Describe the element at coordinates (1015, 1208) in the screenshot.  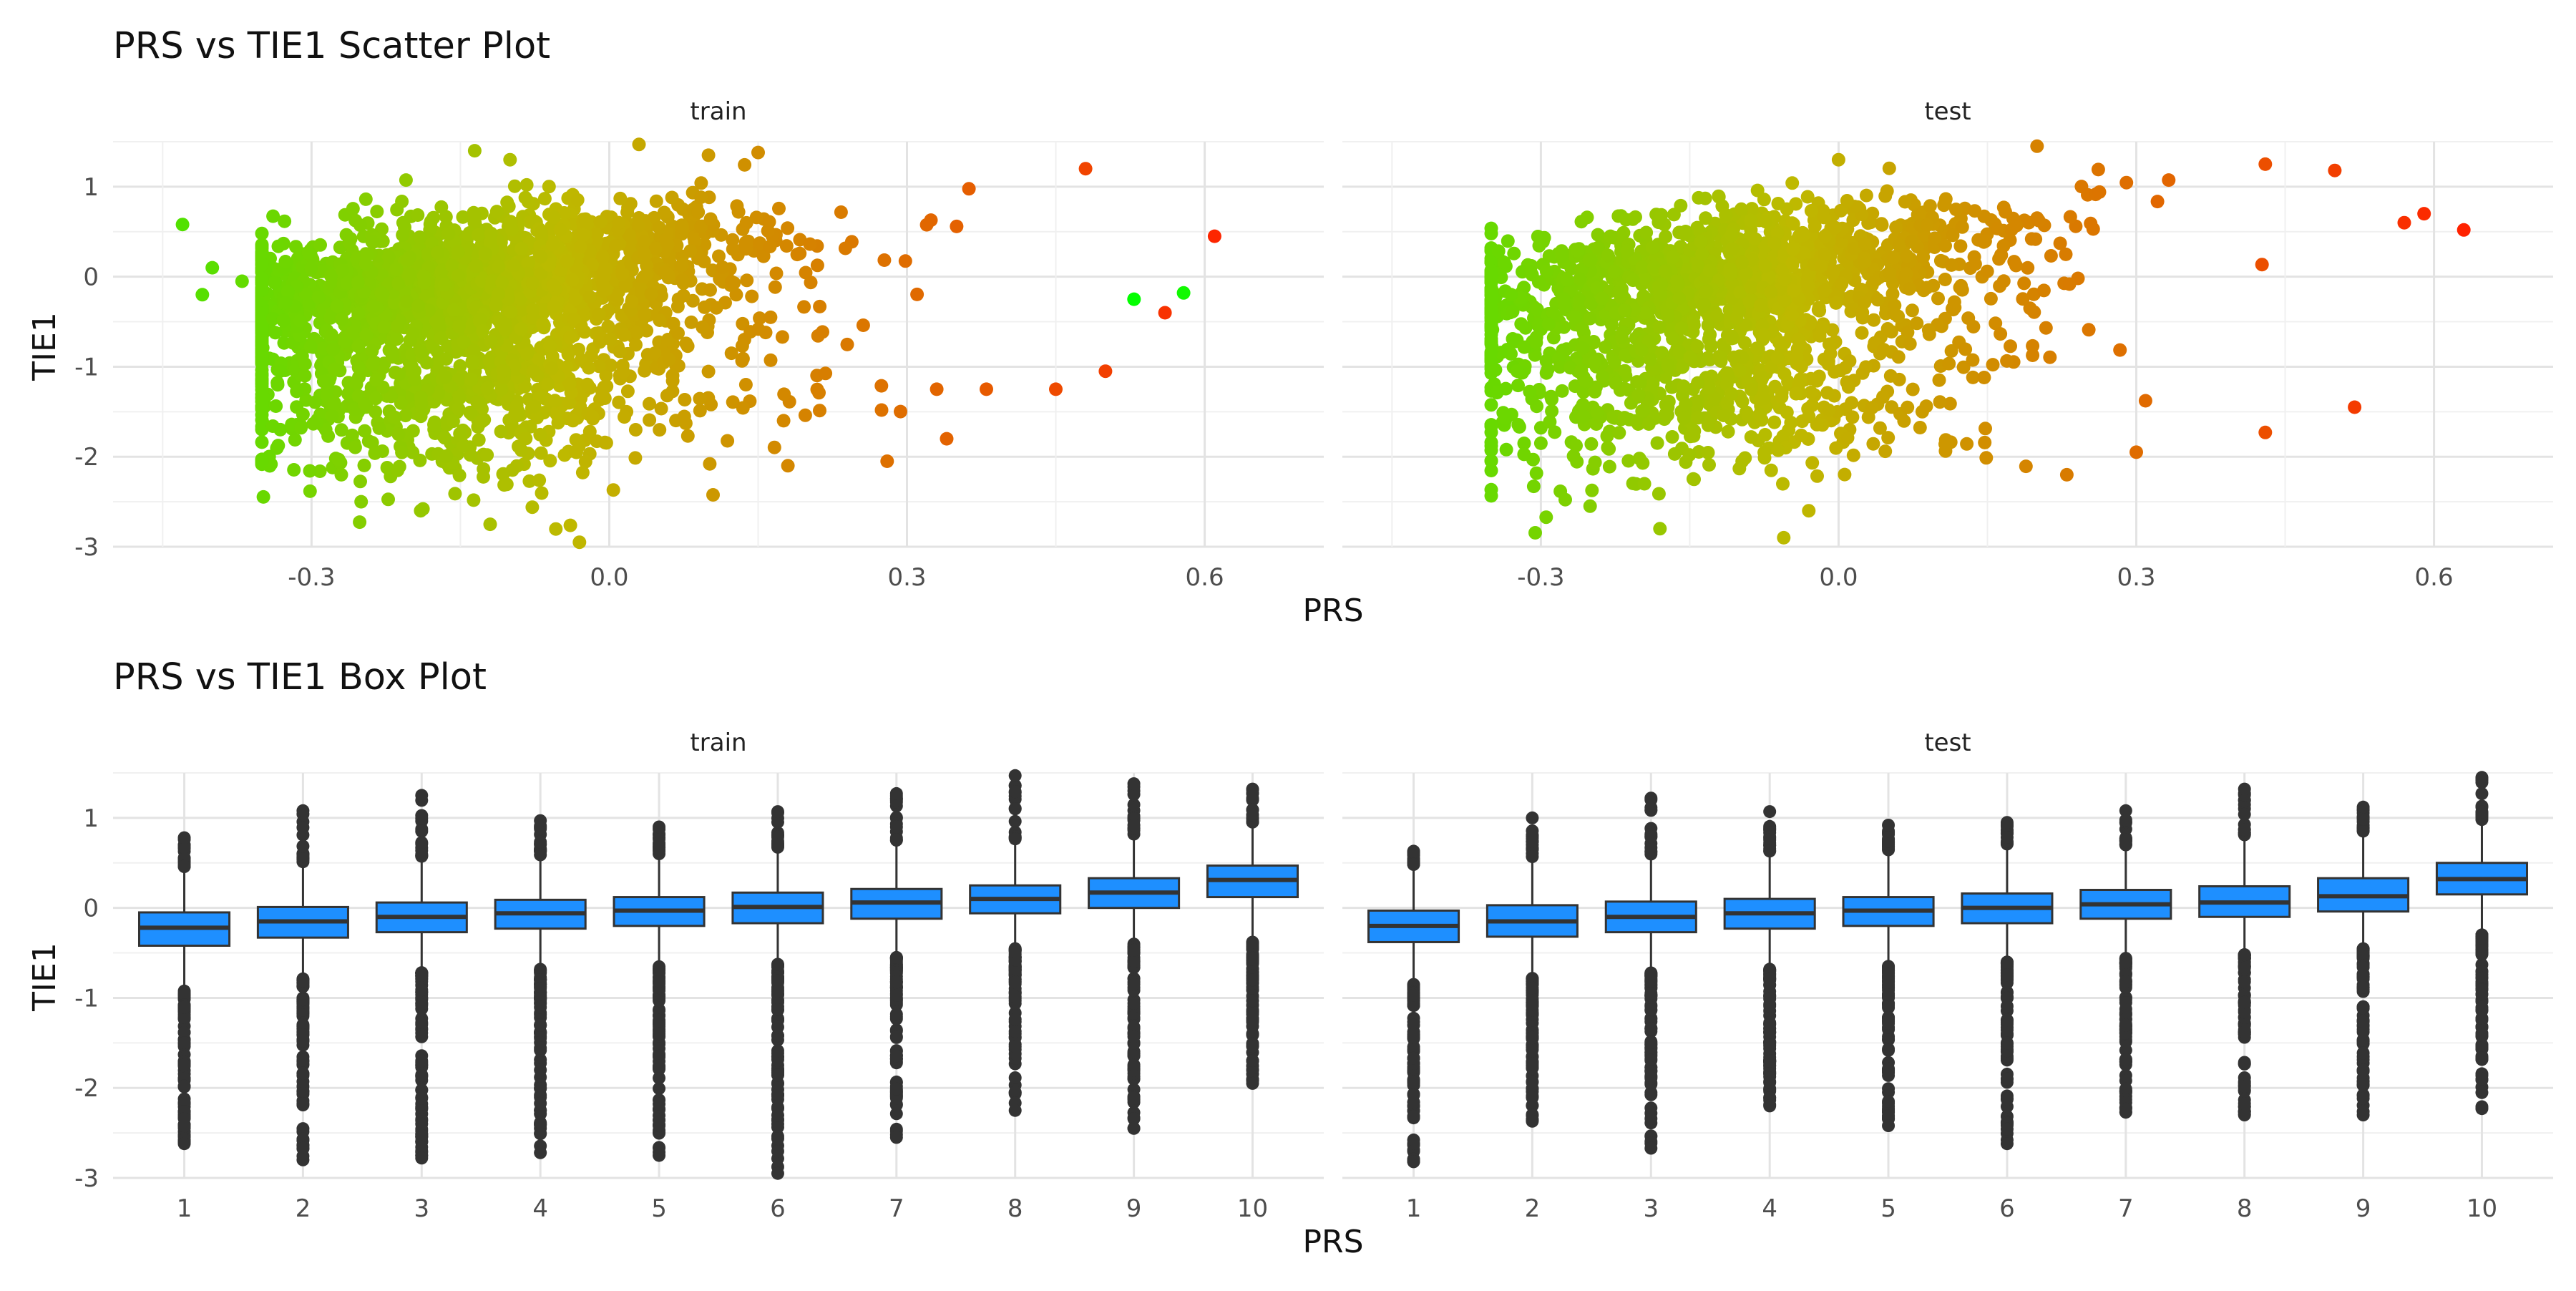
I see `box-train-x-tick-label: 8` at that location.